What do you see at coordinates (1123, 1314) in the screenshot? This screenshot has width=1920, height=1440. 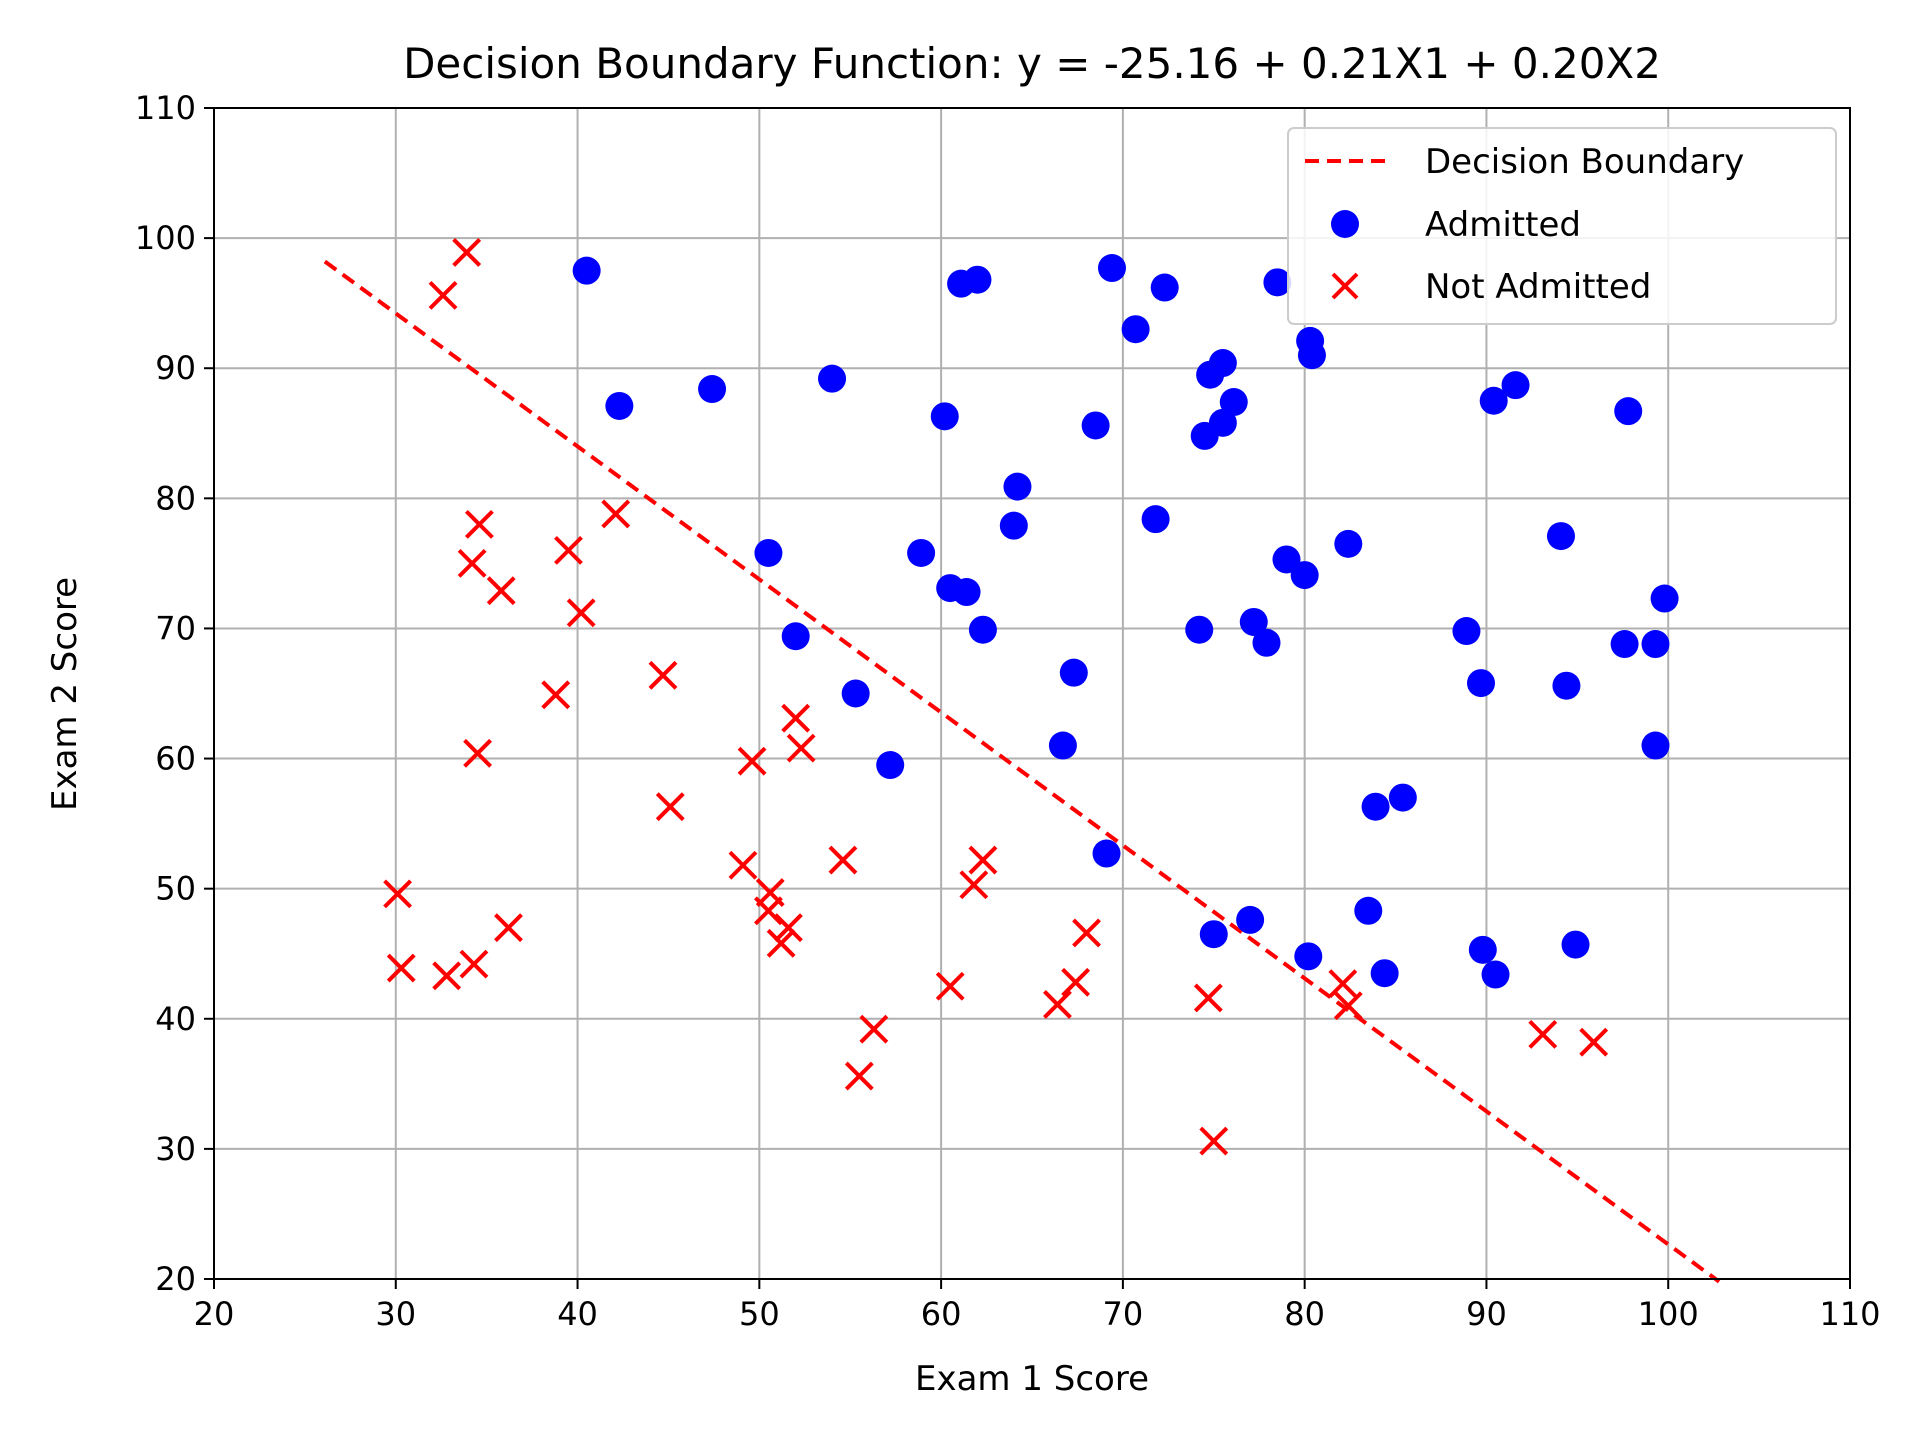 I see `x-tick-label: 70` at bounding box center [1123, 1314].